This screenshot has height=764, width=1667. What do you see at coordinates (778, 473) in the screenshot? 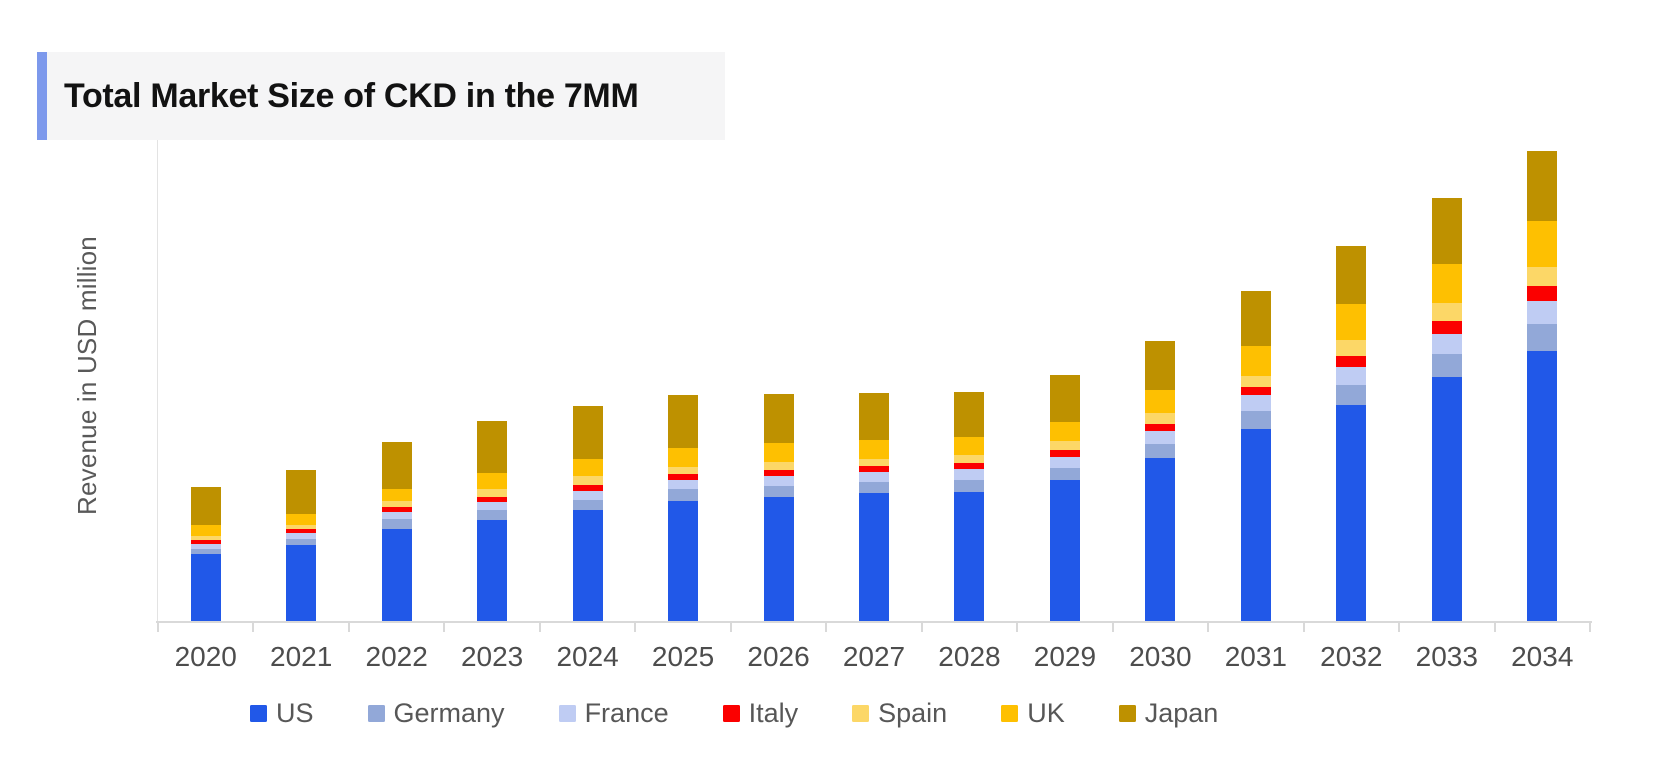
I see `segment-italy-2026` at bounding box center [778, 473].